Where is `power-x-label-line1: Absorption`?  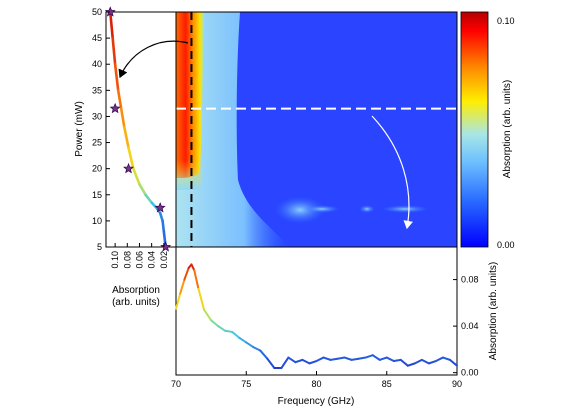
power-x-label-line1: Absorption is located at coordinates (136, 290).